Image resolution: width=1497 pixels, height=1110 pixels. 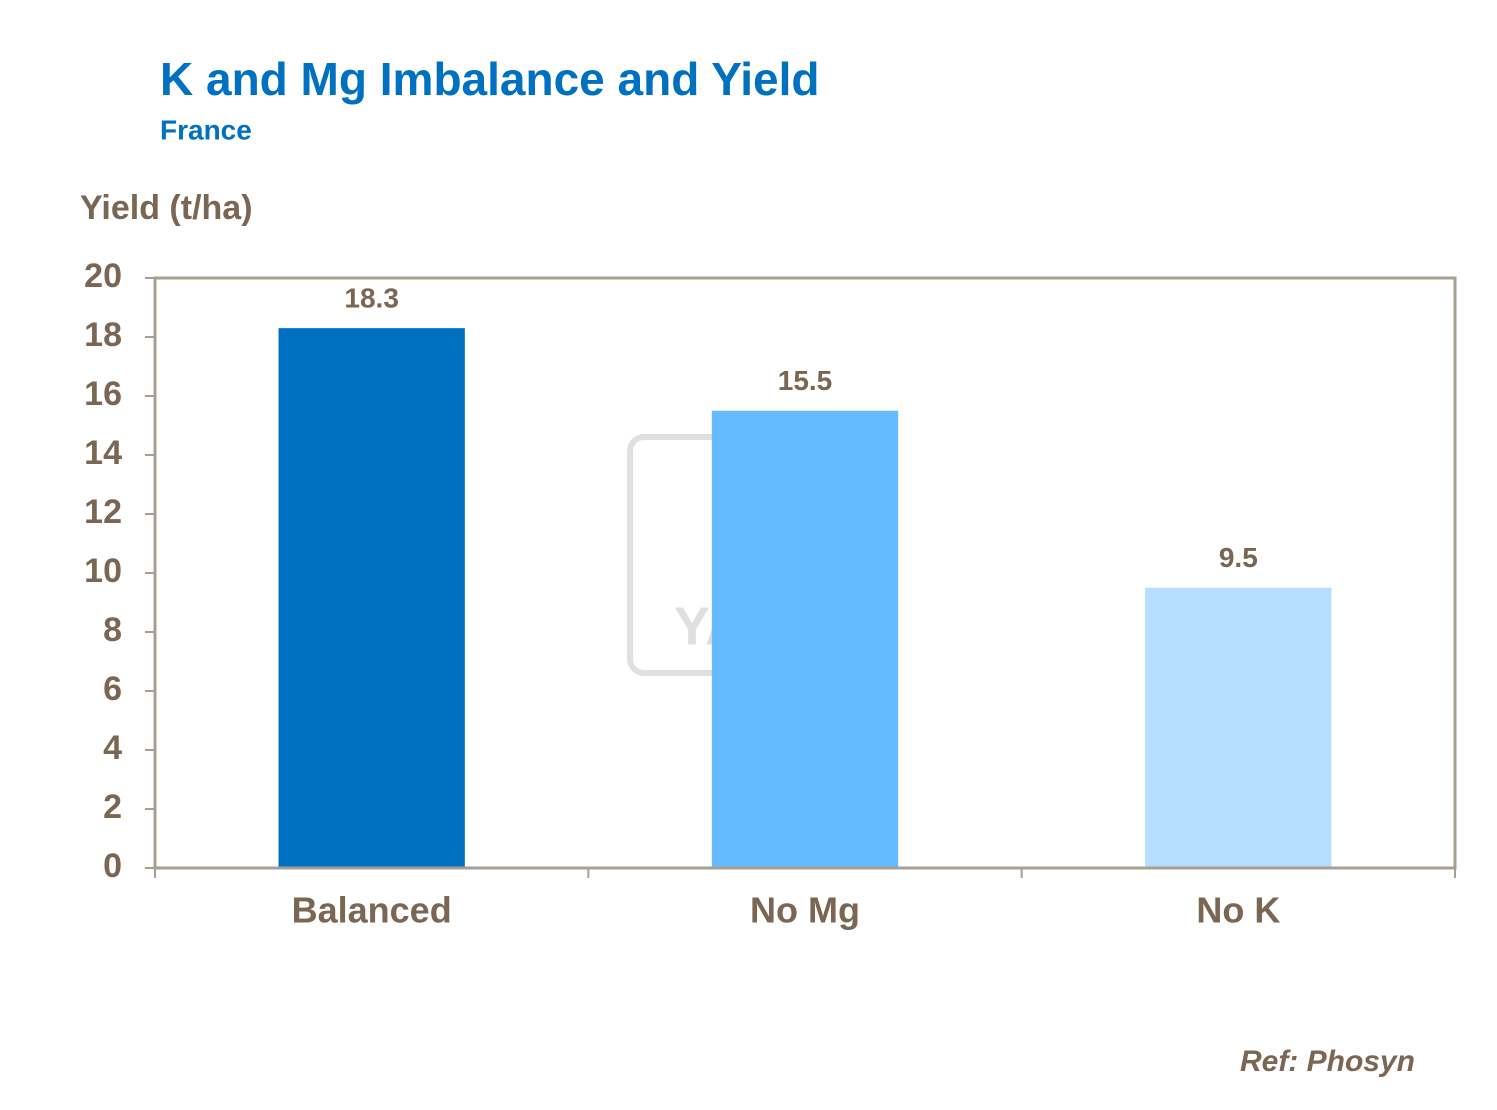 I want to click on y-tick-label: 4, so click(x=112, y=748).